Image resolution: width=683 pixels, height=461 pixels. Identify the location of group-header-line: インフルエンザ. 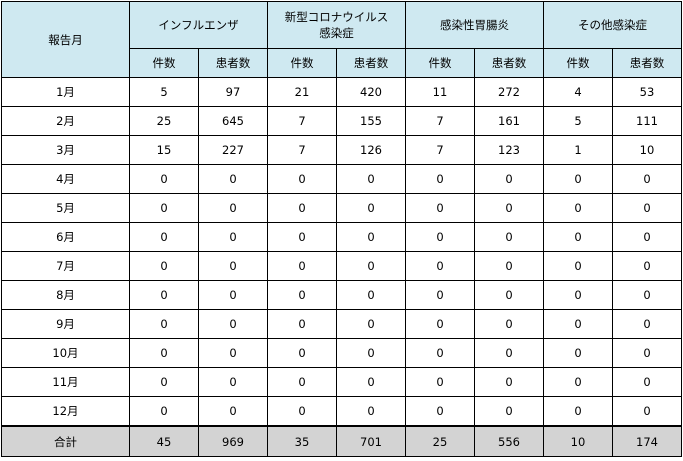
(198, 25).